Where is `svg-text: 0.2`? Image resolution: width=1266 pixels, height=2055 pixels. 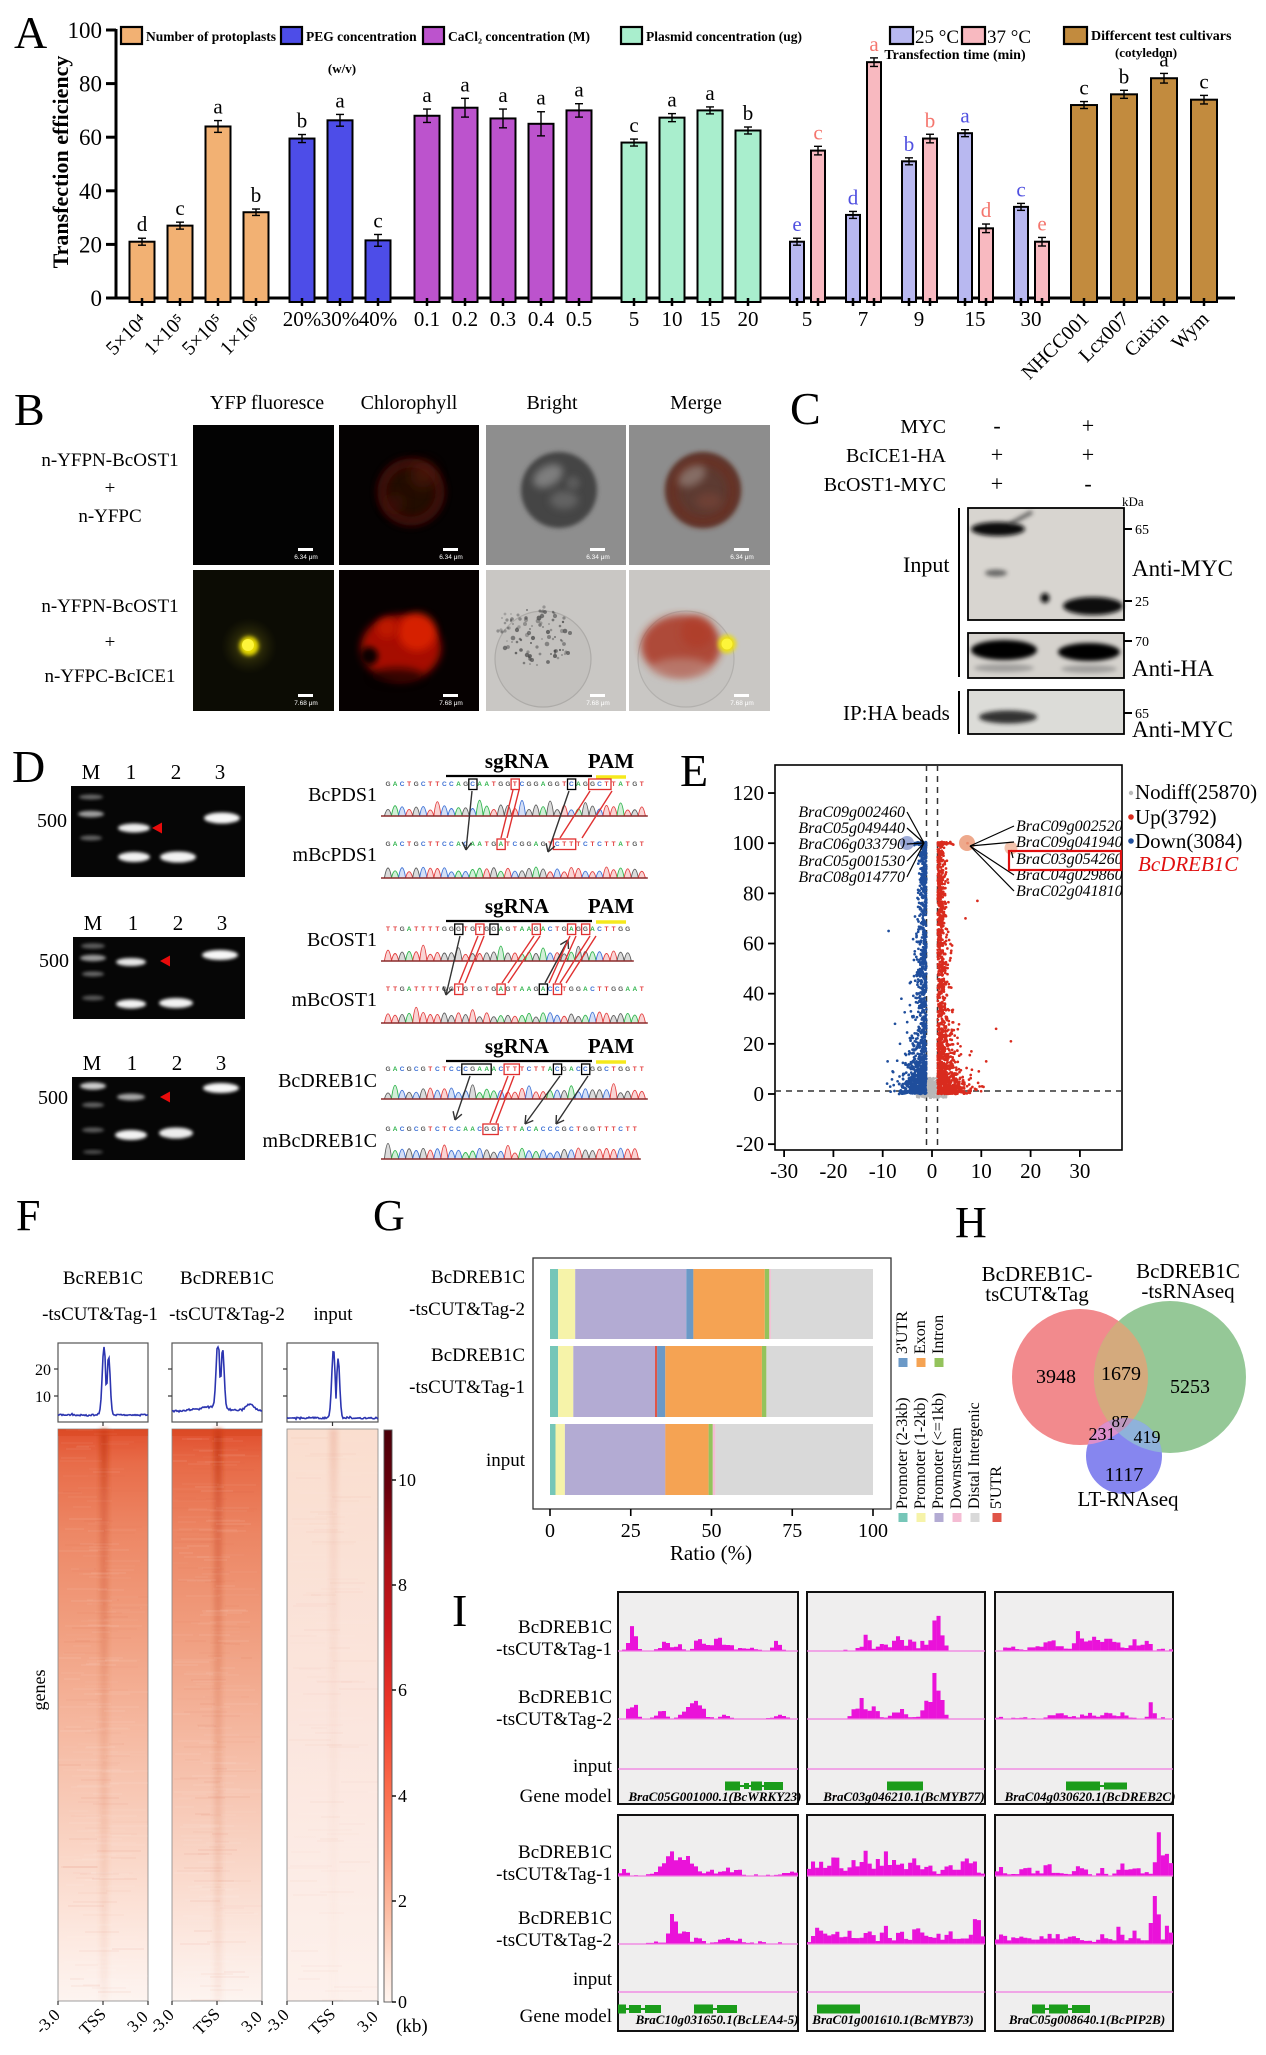 svg-text: 0.2 is located at coordinates (465, 319).